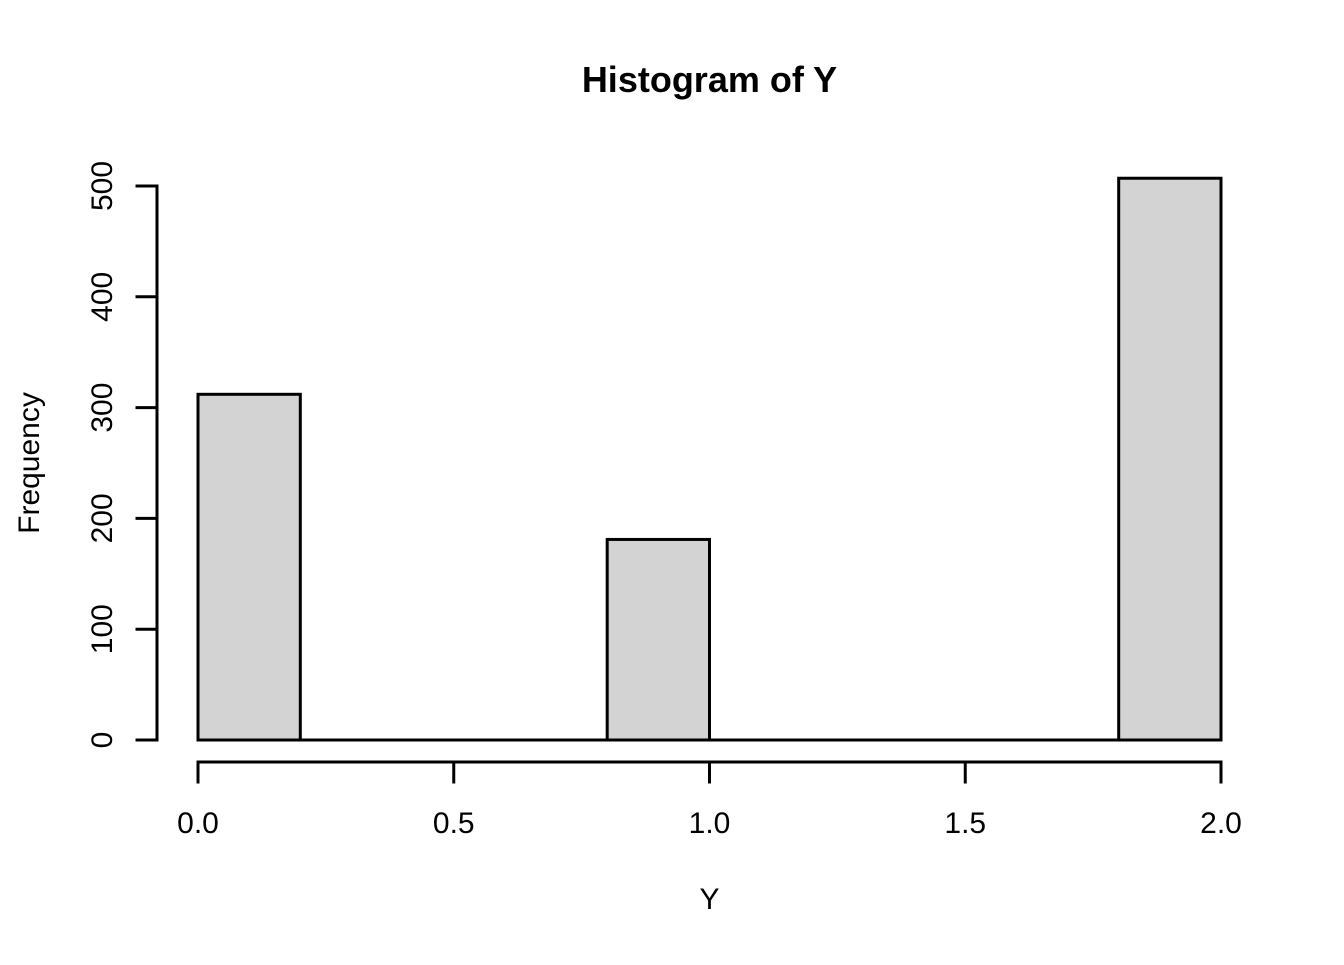  Describe the element at coordinates (965, 823) in the screenshot. I see `x-tick-label: 1.5` at that location.